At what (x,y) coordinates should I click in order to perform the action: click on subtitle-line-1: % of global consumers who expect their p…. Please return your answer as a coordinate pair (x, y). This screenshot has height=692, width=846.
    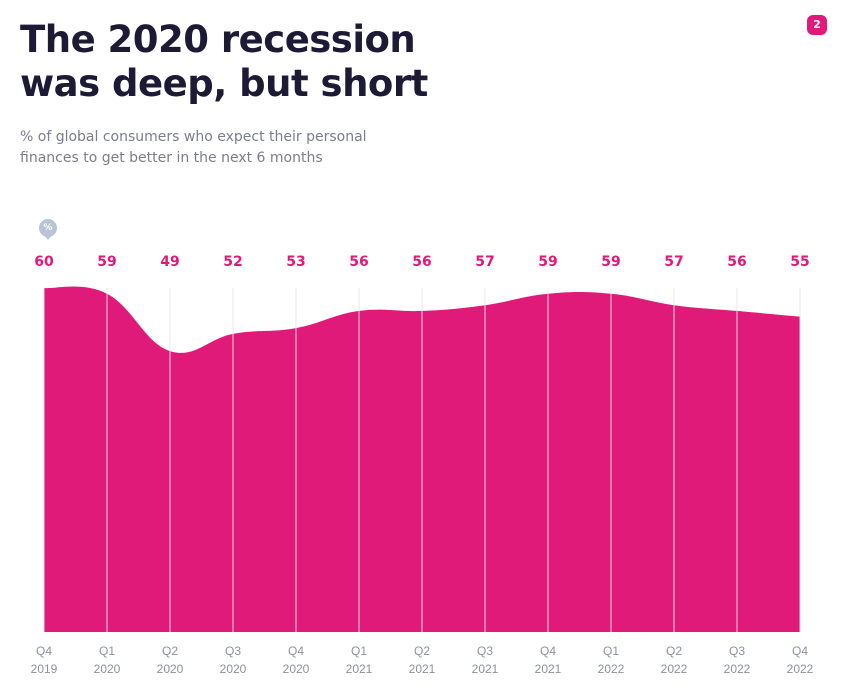
    Looking at the image, I should click on (193, 137).